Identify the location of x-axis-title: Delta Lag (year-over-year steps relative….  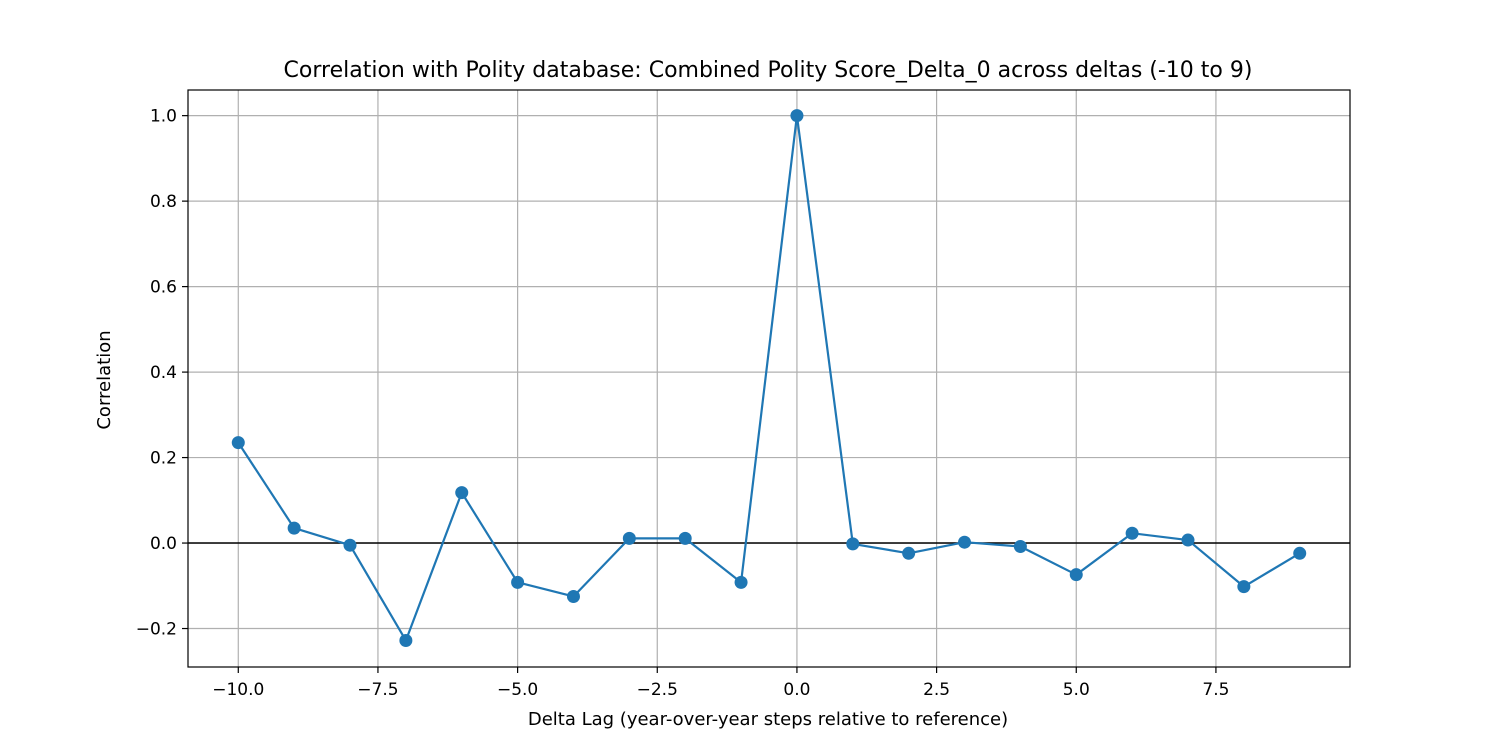
(768, 719).